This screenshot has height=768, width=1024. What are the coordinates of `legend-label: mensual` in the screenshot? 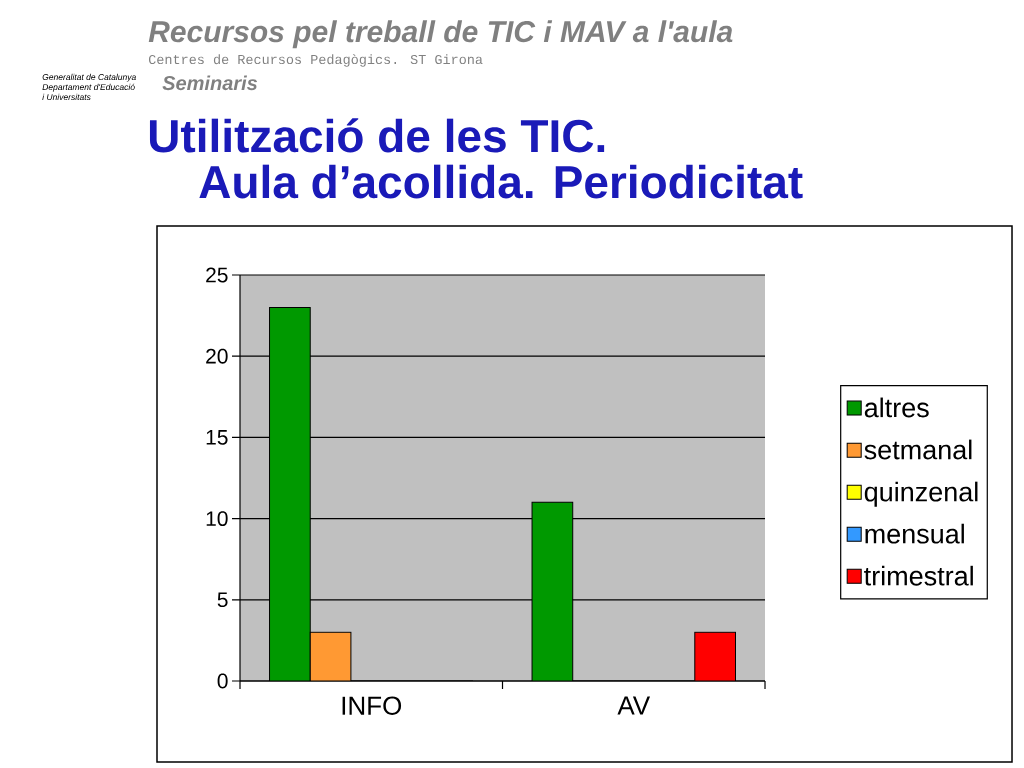 It's located at (914, 533).